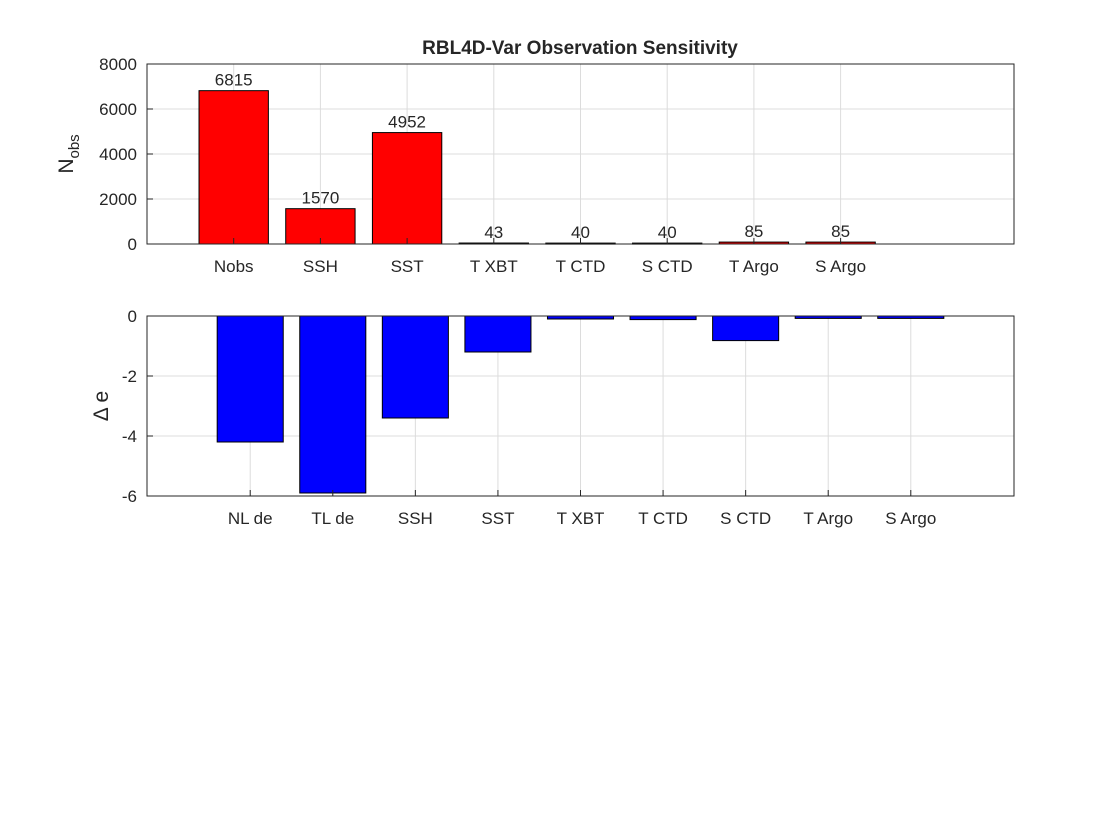 This screenshot has width=1120, height=840. What do you see at coordinates (250, 379) in the screenshot?
I see `bar-nl-de` at bounding box center [250, 379].